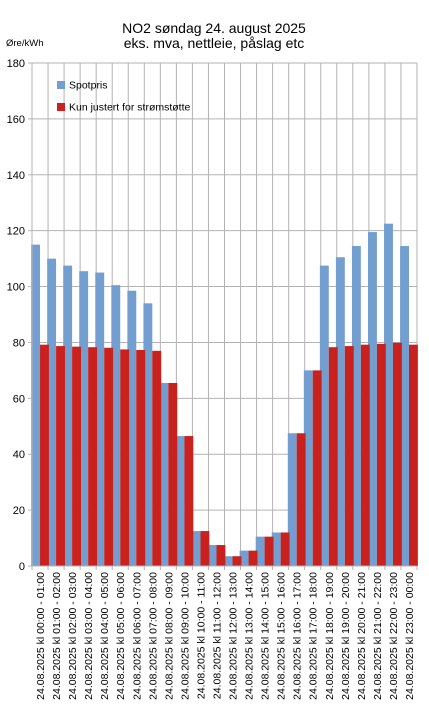  I want to click on x-category-label: 24.08.2025 kl 07:00 - 08:00, so click(153, 636).